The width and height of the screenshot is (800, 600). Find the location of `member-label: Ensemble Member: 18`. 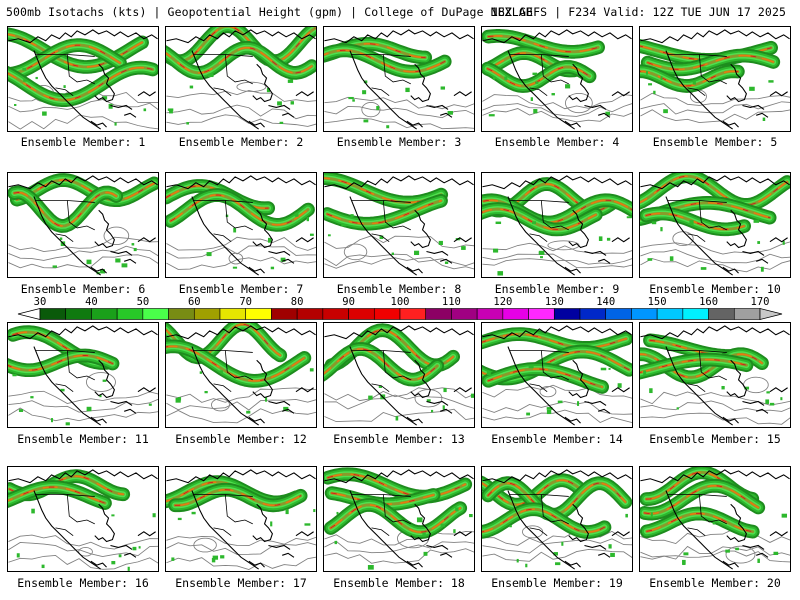

member-label: Ensemble Member: 18 is located at coordinates (399, 583).